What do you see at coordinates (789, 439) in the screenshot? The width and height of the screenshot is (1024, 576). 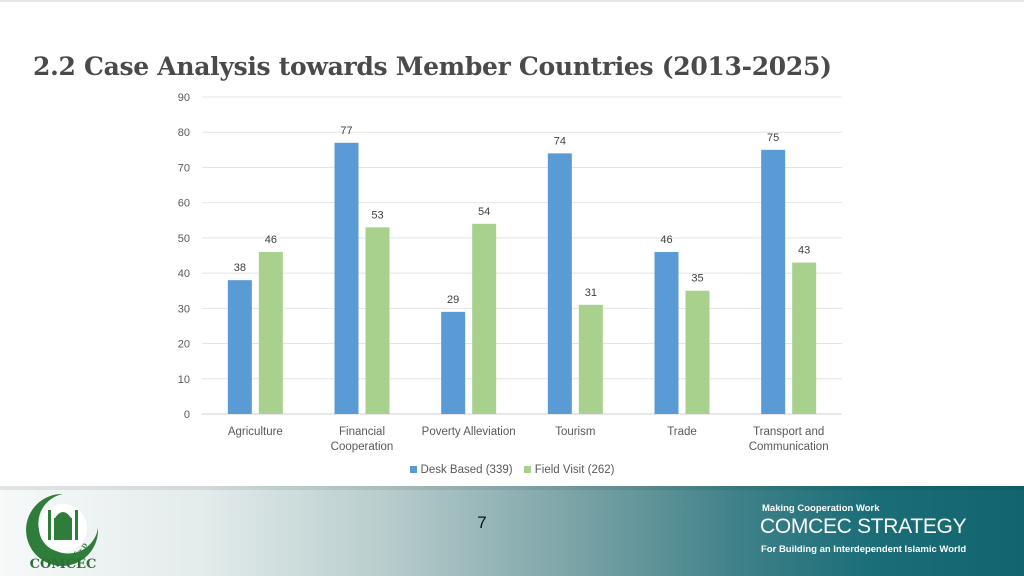 I see `category-label-5: Transport and Communication` at bounding box center [789, 439].